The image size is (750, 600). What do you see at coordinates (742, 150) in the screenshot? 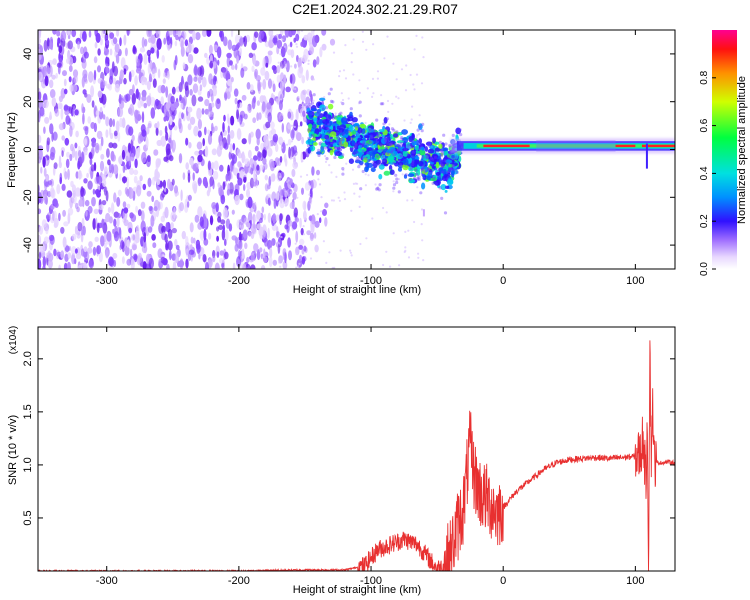
I see `colorbar-label: Normalized spectral amplitude` at bounding box center [742, 150].